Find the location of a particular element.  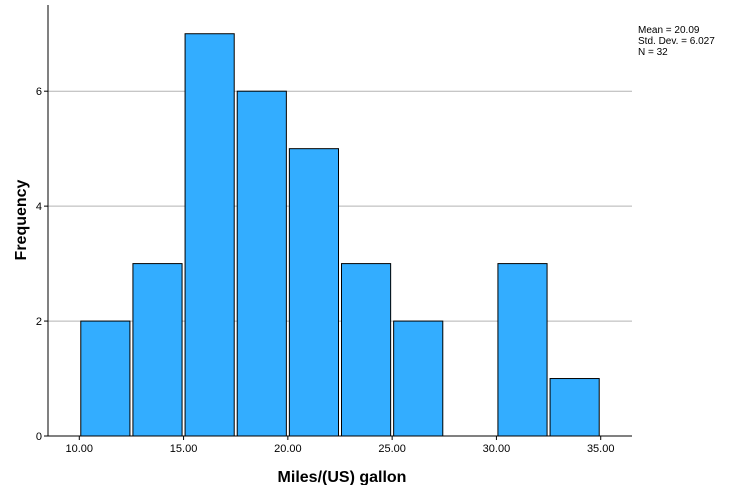

x-axis-title: Miles/(US) gallon is located at coordinates (342, 477).